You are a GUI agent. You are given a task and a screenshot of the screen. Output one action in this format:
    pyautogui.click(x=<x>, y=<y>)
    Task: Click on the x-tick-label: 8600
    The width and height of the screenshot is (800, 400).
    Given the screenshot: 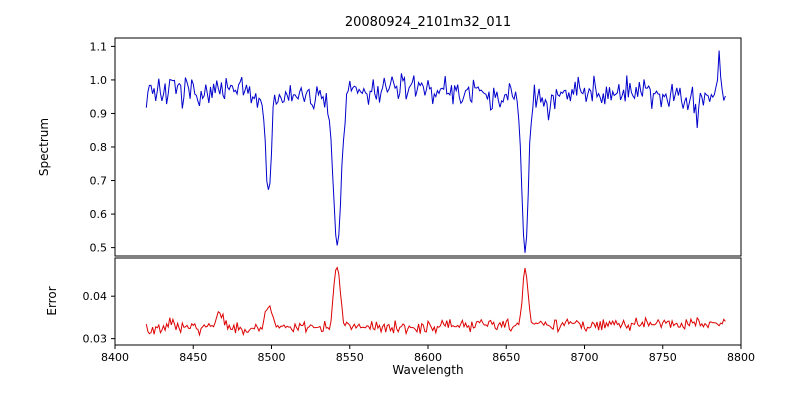 What is the action you would take?
    pyautogui.click(x=428, y=357)
    